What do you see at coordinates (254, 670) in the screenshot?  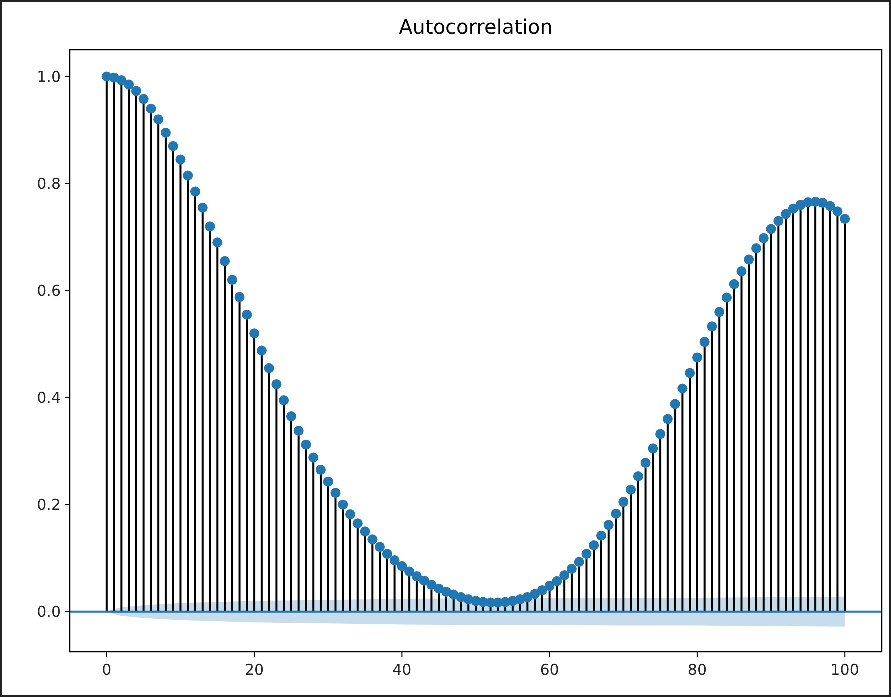 I see `x-tick-label: 20` at bounding box center [254, 670].